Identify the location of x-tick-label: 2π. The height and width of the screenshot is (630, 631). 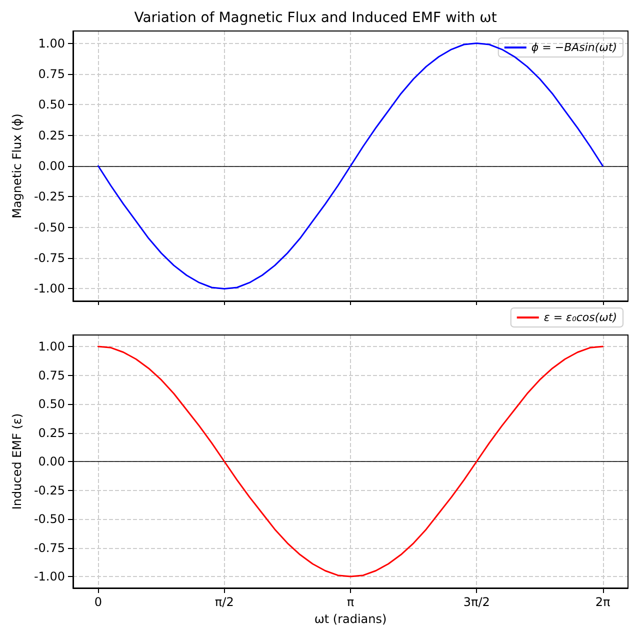
(602, 602).